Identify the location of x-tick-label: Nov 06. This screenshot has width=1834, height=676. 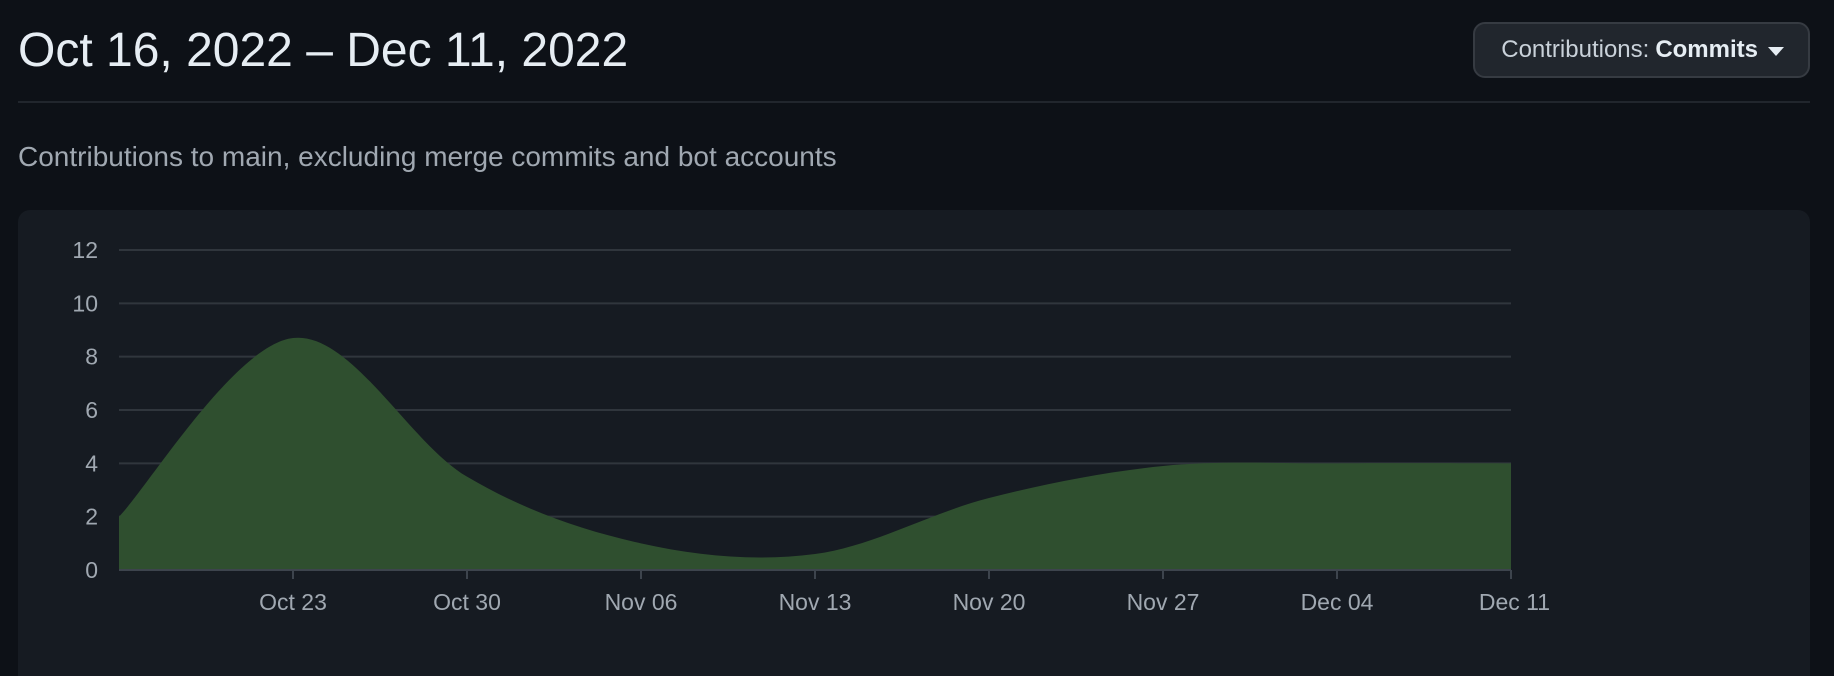
(641, 602).